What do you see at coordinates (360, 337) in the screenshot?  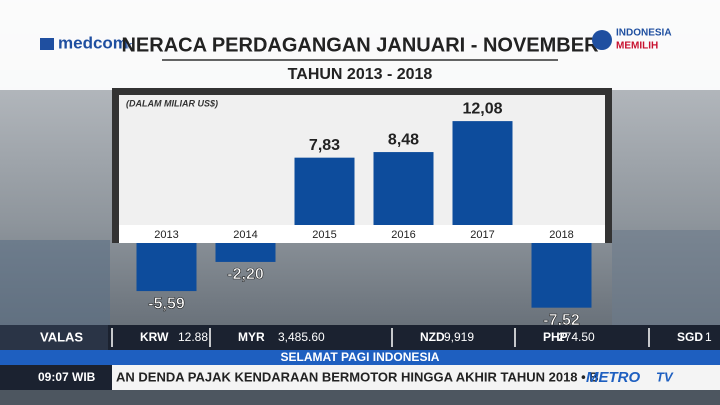 I see `ticker-bar` at bounding box center [360, 337].